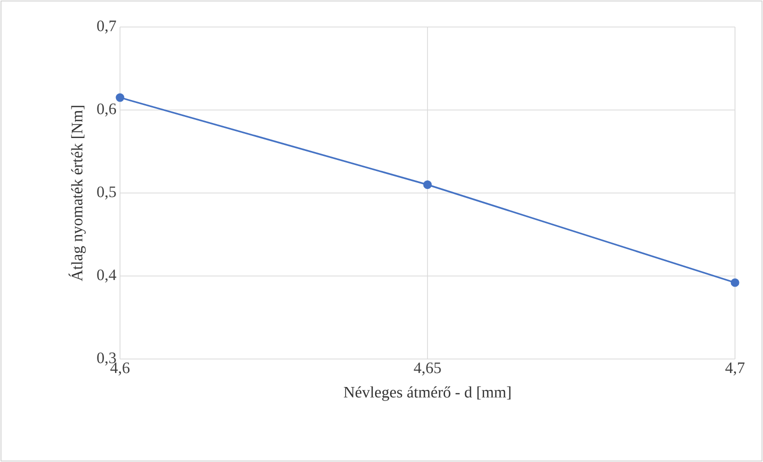 The image size is (763, 462). I want to click on y-tick-label: 0,5, so click(106, 193).